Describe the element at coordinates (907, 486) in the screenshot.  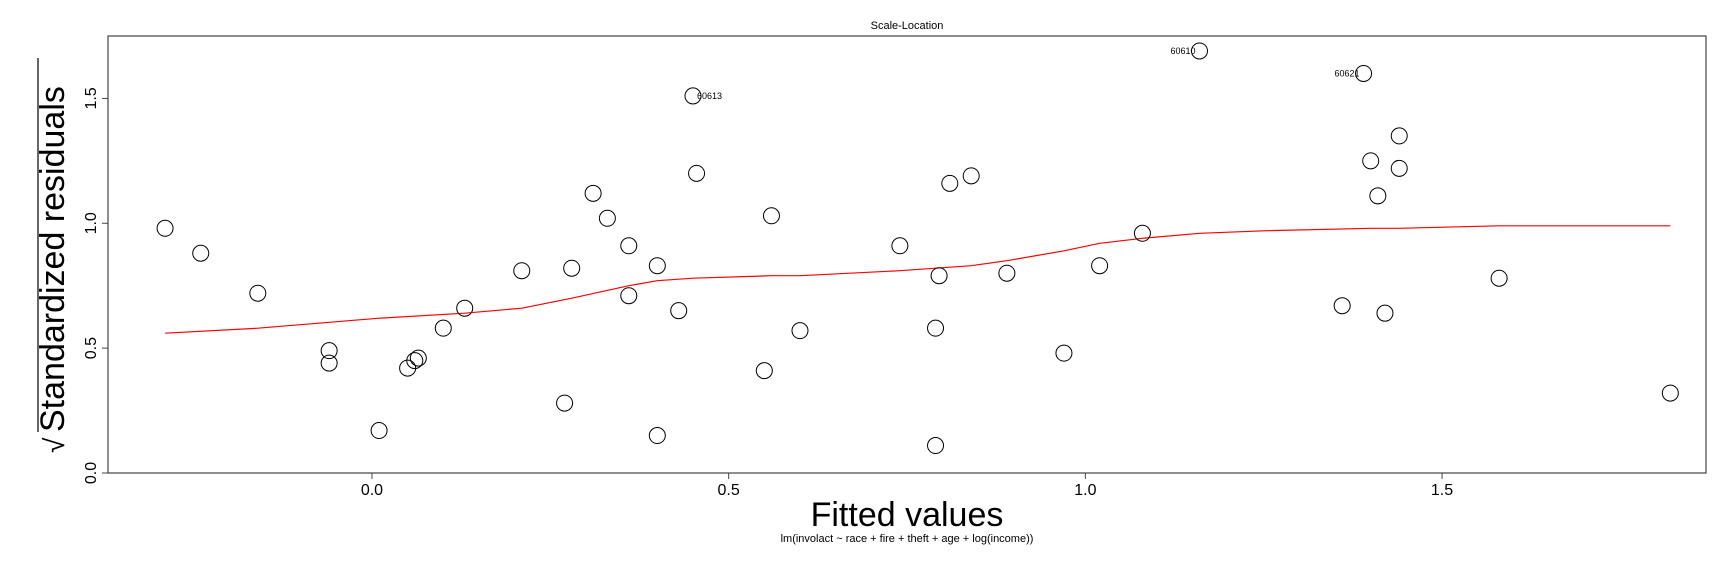
I see `x-axis: 0.0 0.5 1.0 1.5` at that location.